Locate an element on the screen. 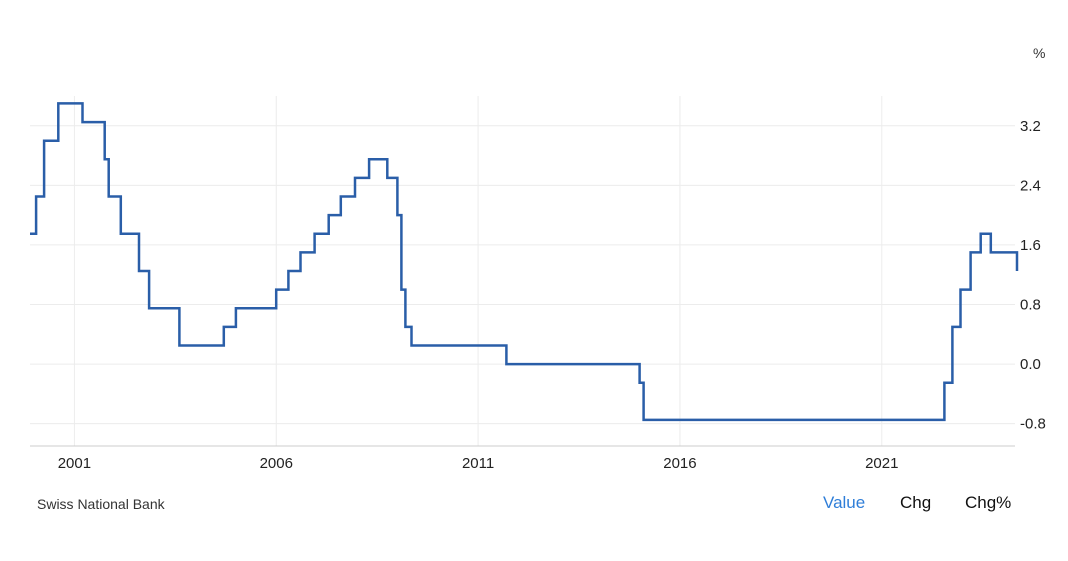  y-tick-label: 2.4 is located at coordinates (1030, 185).